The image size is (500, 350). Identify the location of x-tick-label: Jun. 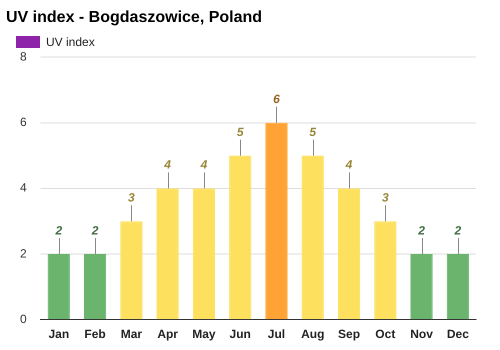
(240, 334).